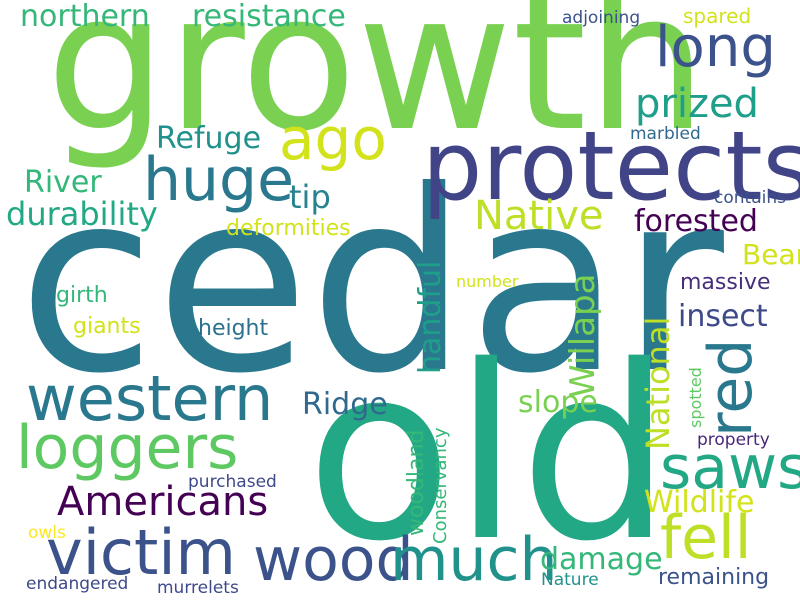 This screenshot has width=800, height=600. I want to click on word-spotted: spotted, so click(695, 397).